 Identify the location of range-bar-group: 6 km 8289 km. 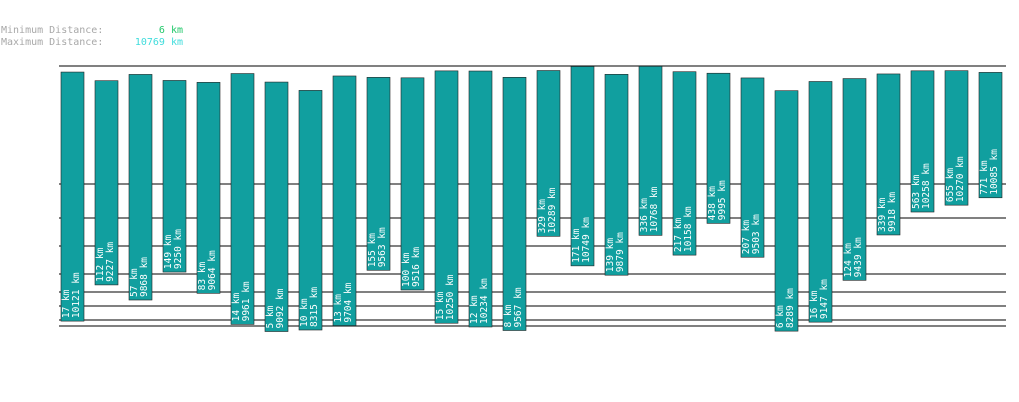
(786, 211).